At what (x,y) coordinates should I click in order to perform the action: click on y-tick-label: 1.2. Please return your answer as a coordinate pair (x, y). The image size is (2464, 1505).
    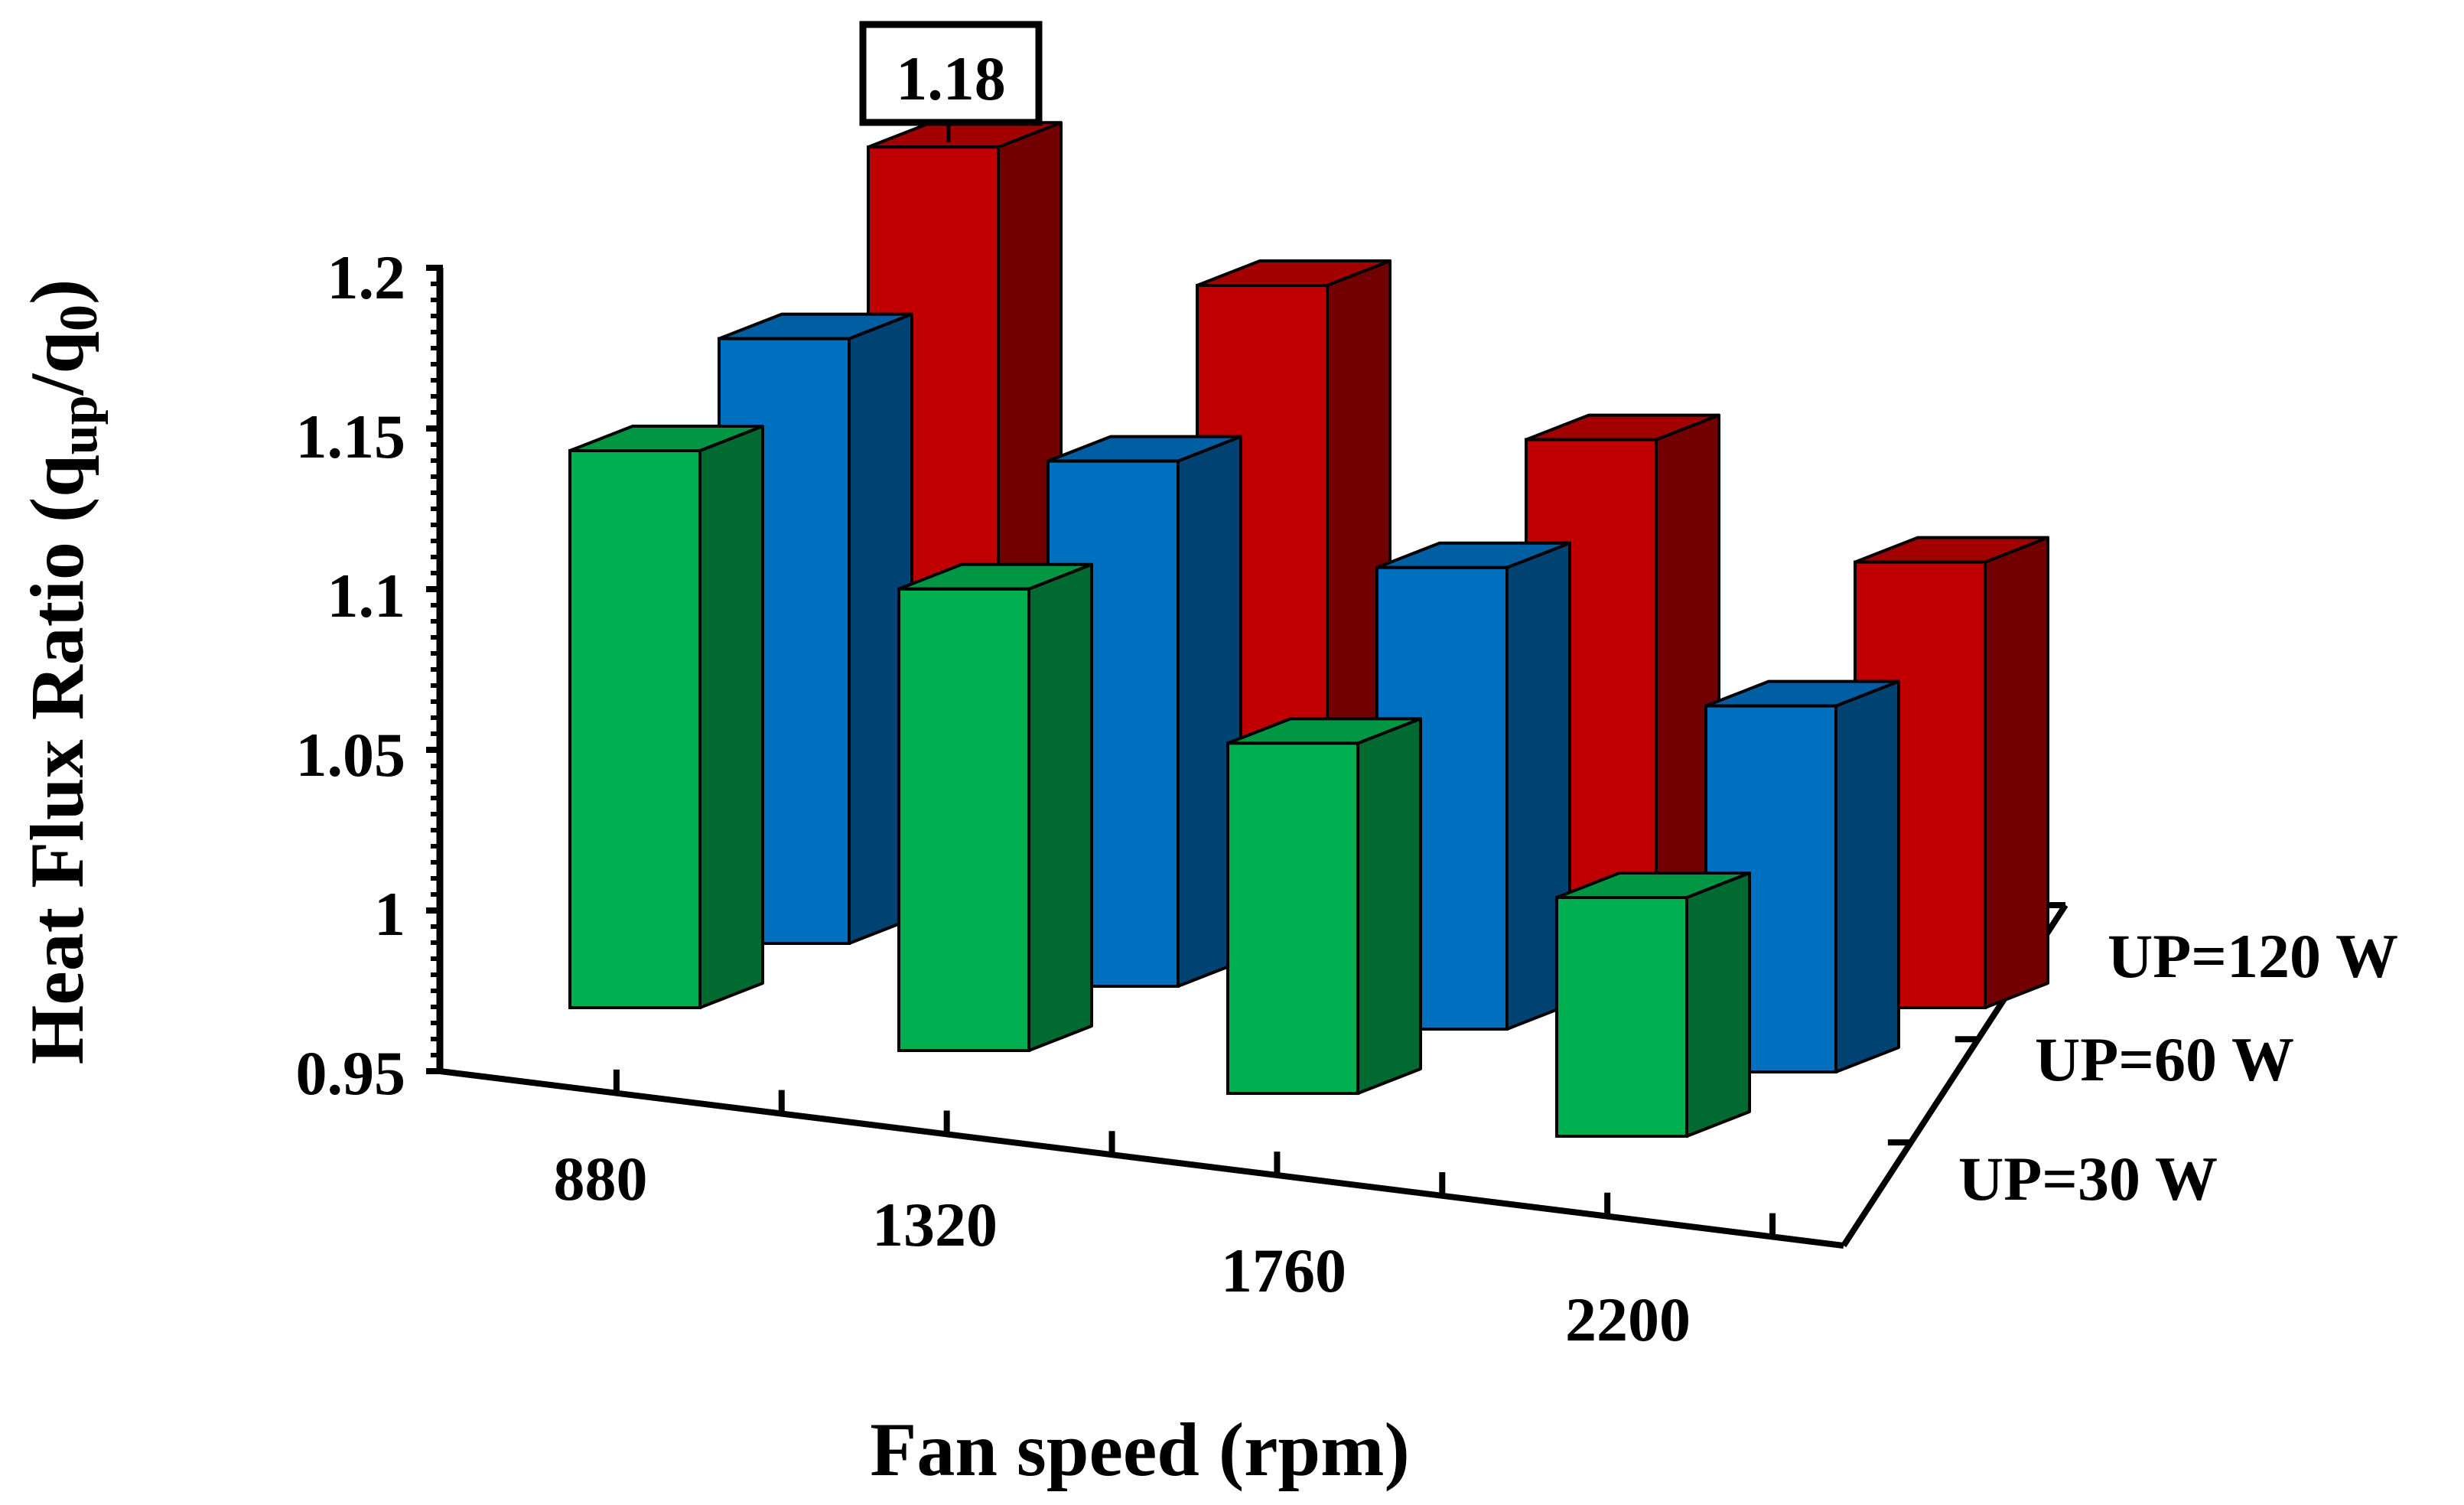
    Looking at the image, I should click on (366, 277).